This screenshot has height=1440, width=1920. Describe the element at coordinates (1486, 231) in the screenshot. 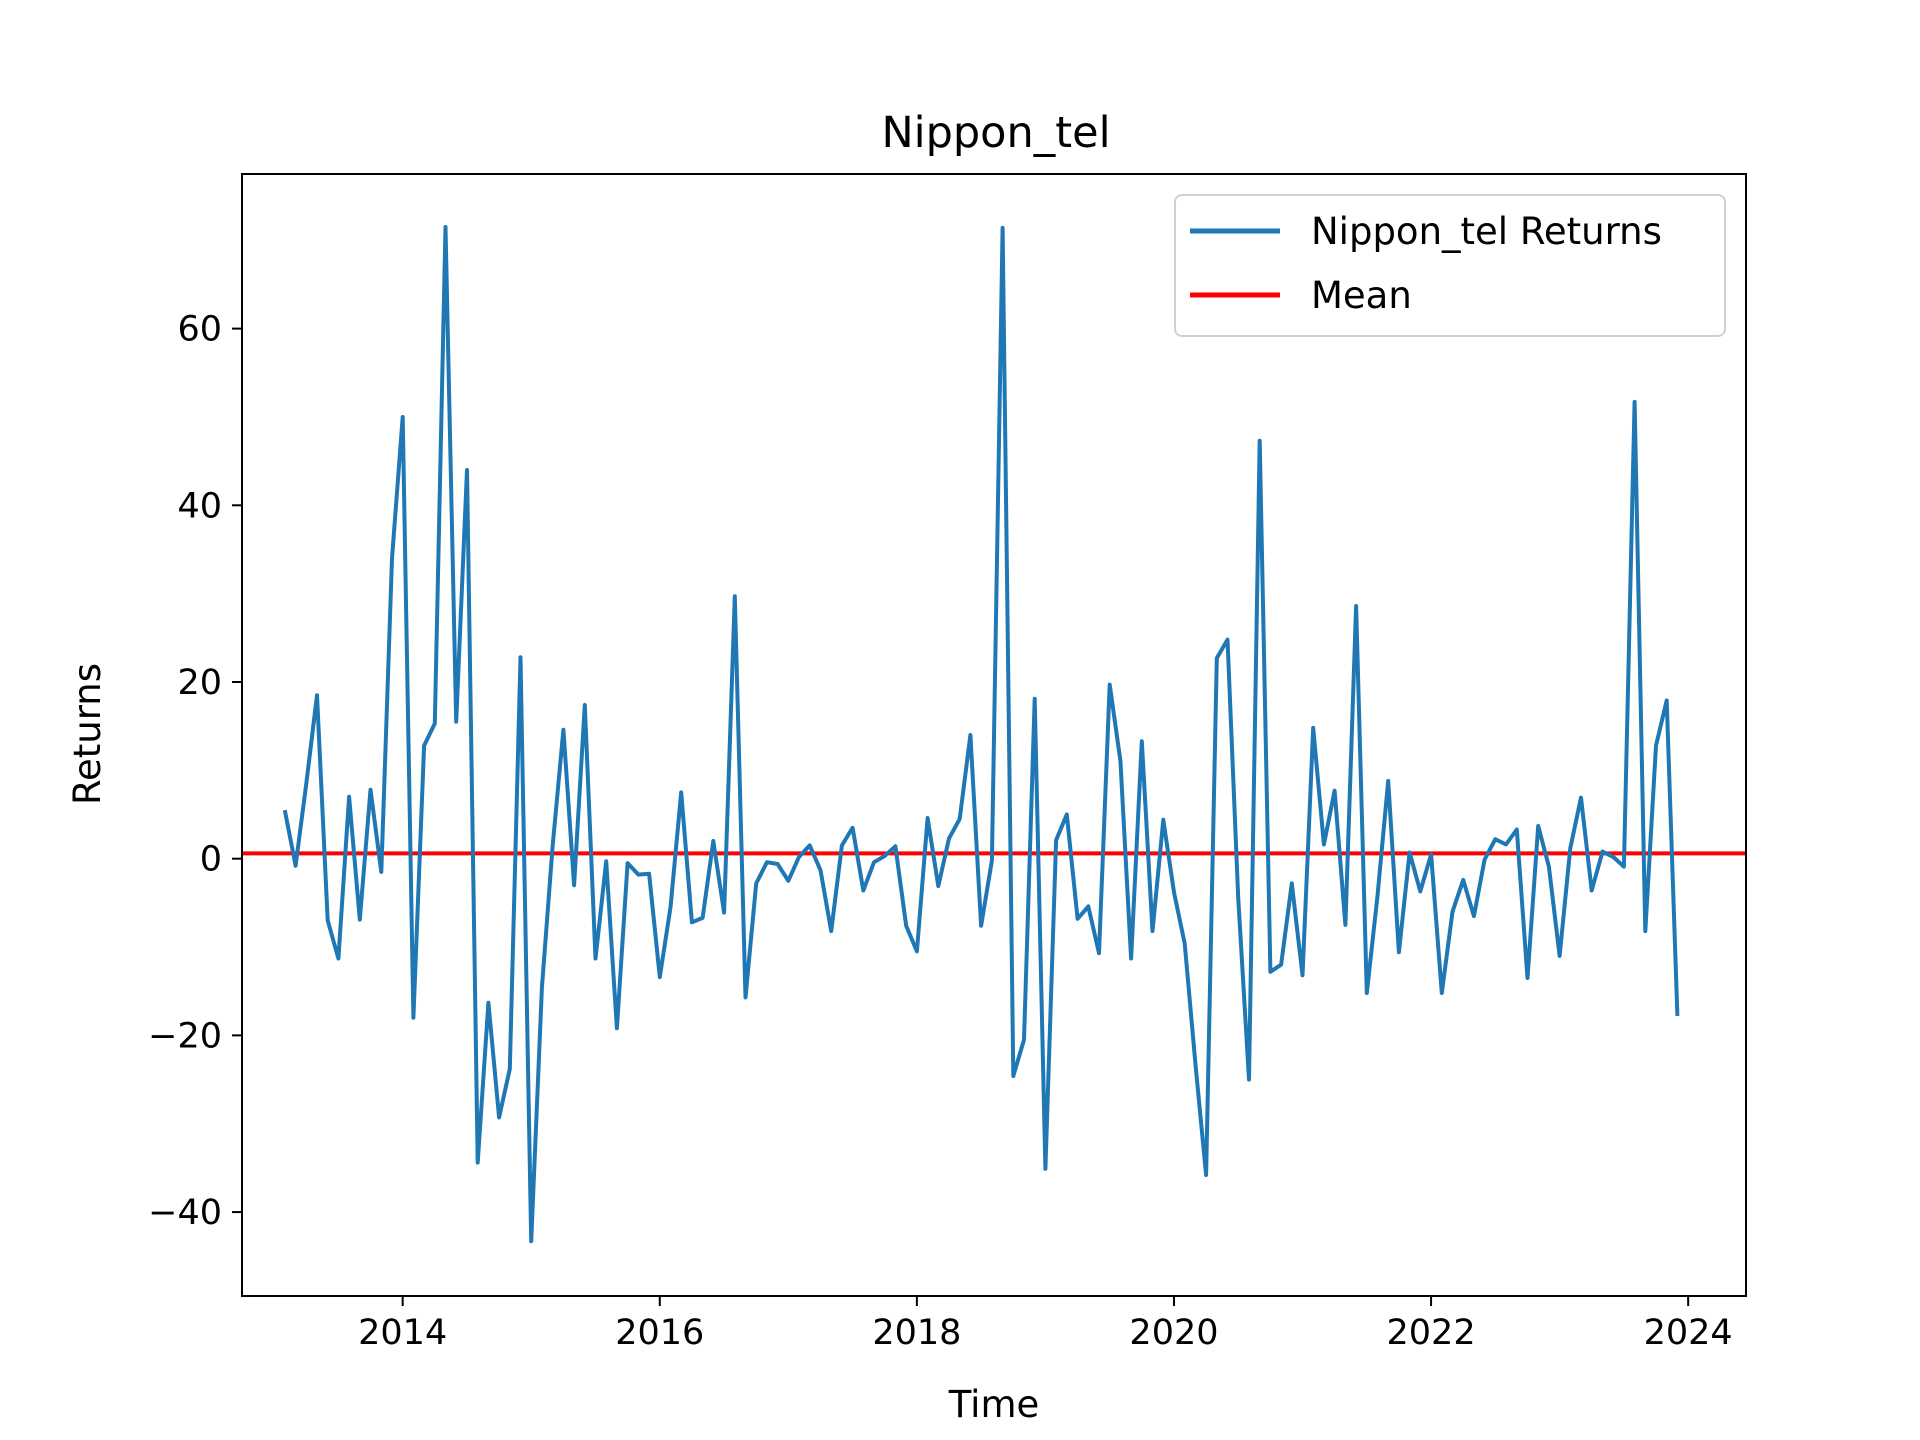

I see `legend-label-returns: Nippon_tel Returns` at that location.